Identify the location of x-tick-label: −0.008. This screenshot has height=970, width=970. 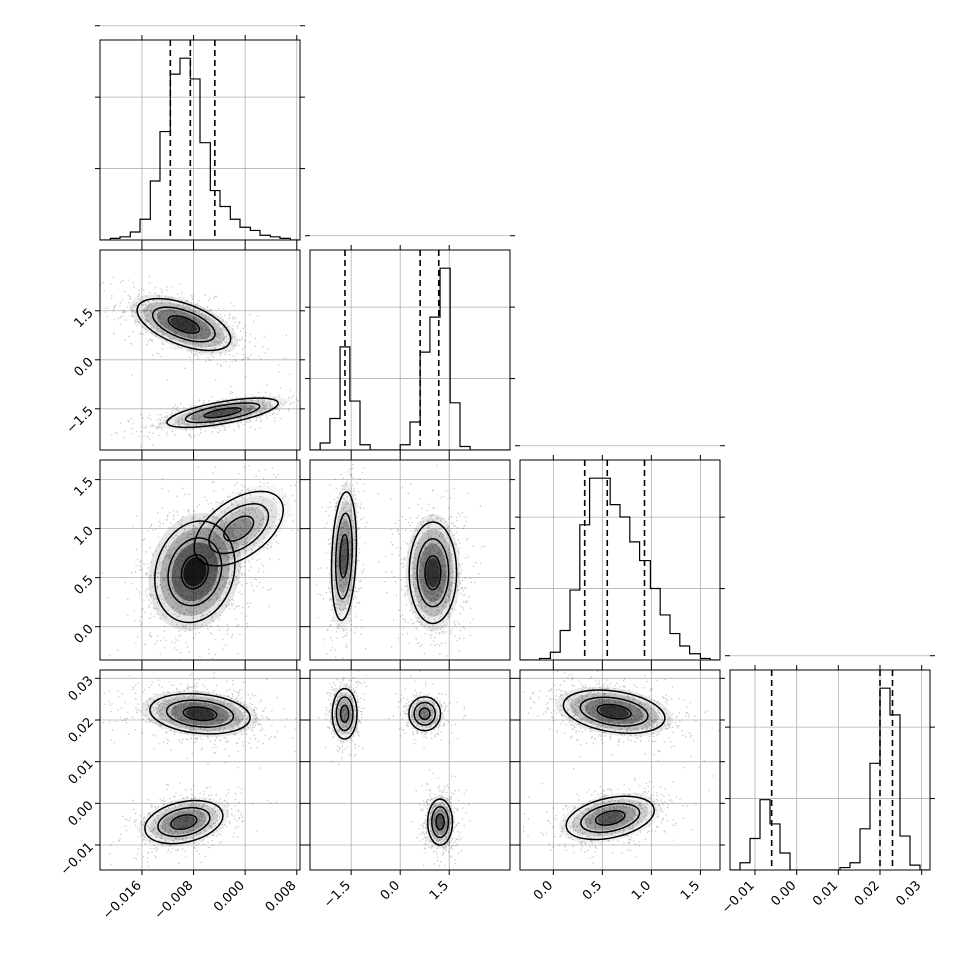
(174, 900).